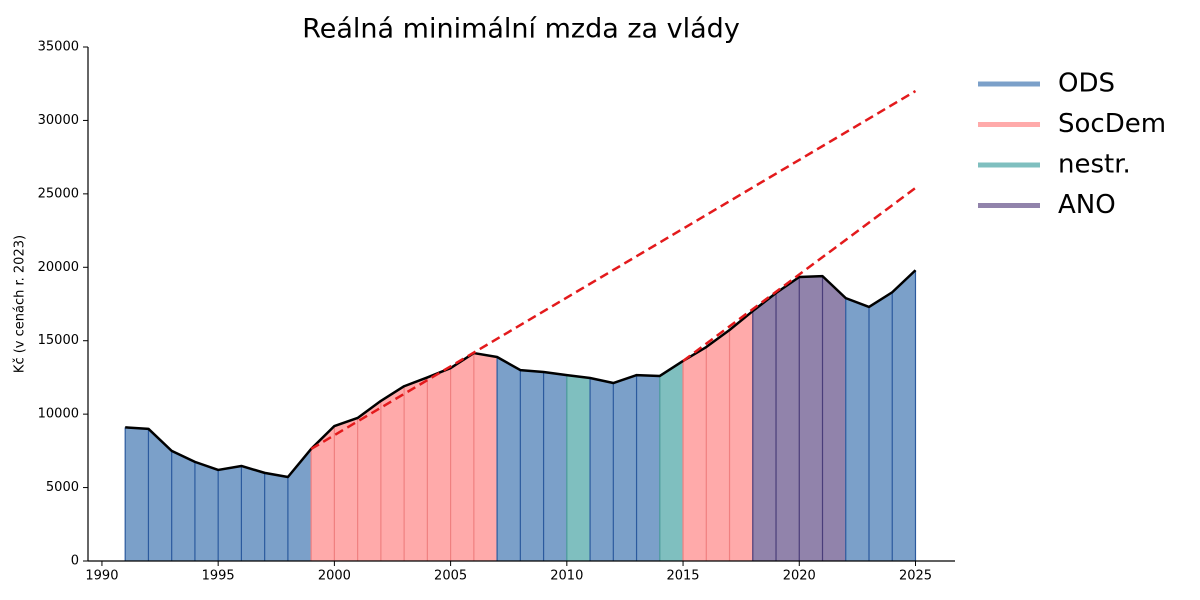 The width and height of the screenshot is (1200, 600). I want to click on trend-line, so click(799, 274).